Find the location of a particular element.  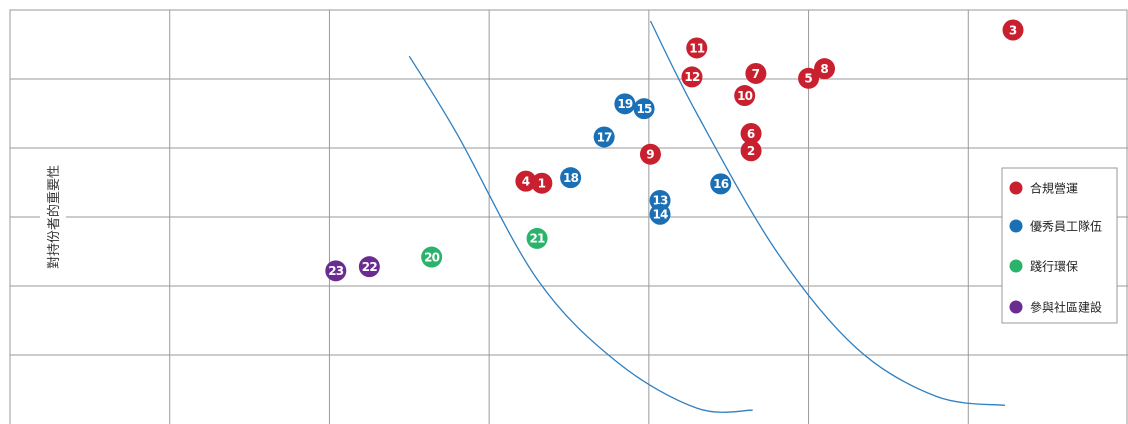

legend-item: 優秀員工隊伍 is located at coordinates (1055, 226).